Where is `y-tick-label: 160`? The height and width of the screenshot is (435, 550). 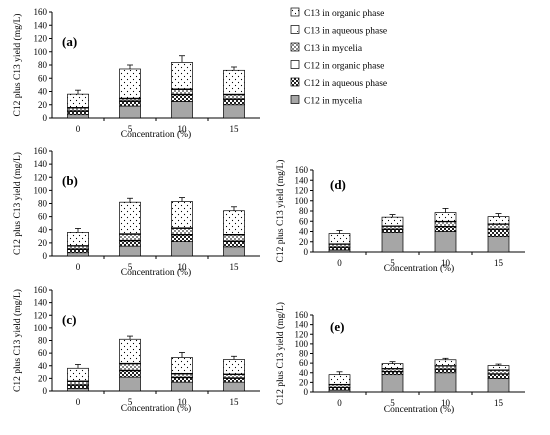
y-tick-label: 160 is located at coordinates (302, 315).